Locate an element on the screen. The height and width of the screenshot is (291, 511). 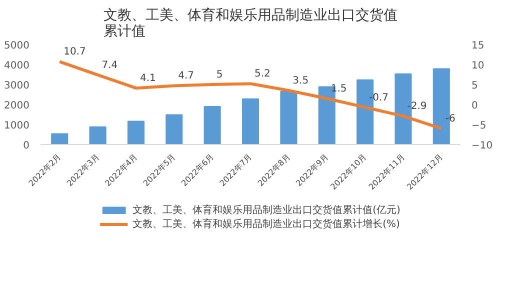
y2-tick-label: −5 is located at coordinates (479, 126).